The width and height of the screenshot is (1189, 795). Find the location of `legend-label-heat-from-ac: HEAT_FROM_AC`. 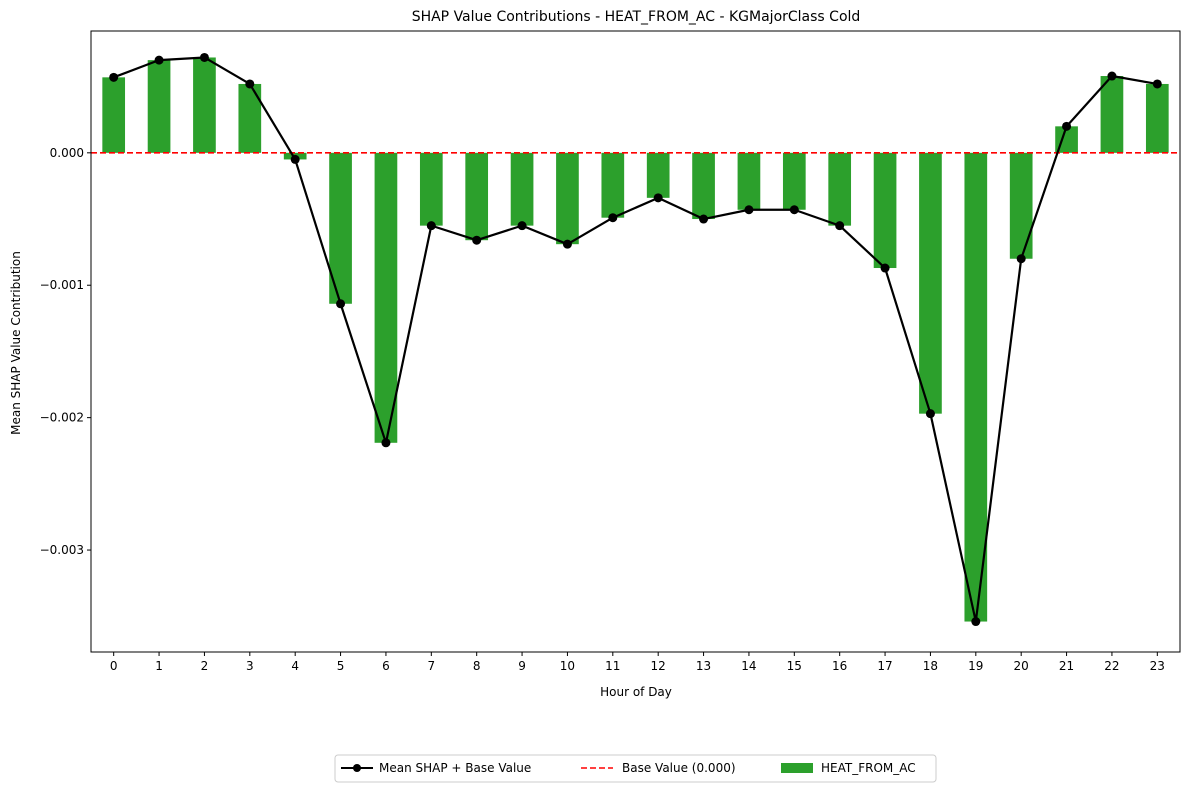

legend-label-heat-from-ac: HEAT_FROM_AC is located at coordinates (868, 768).